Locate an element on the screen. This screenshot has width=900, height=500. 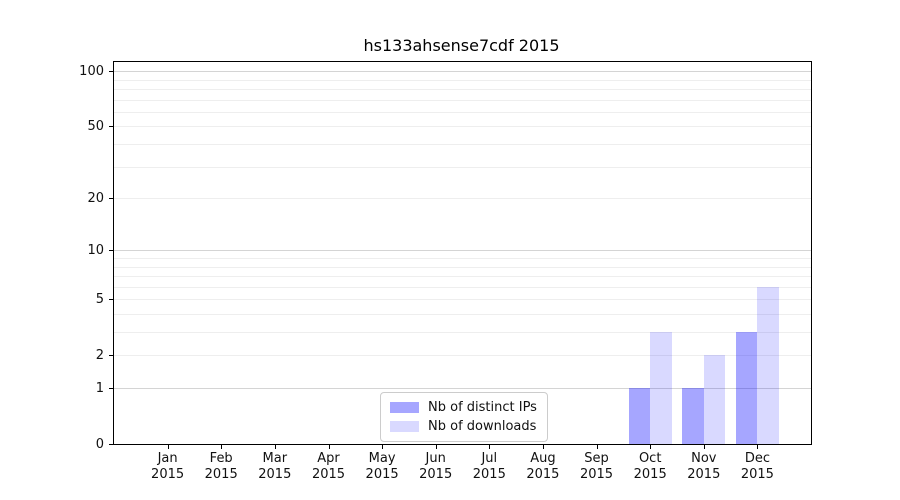
y-tick-label: 1 is located at coordinates (99, 388).